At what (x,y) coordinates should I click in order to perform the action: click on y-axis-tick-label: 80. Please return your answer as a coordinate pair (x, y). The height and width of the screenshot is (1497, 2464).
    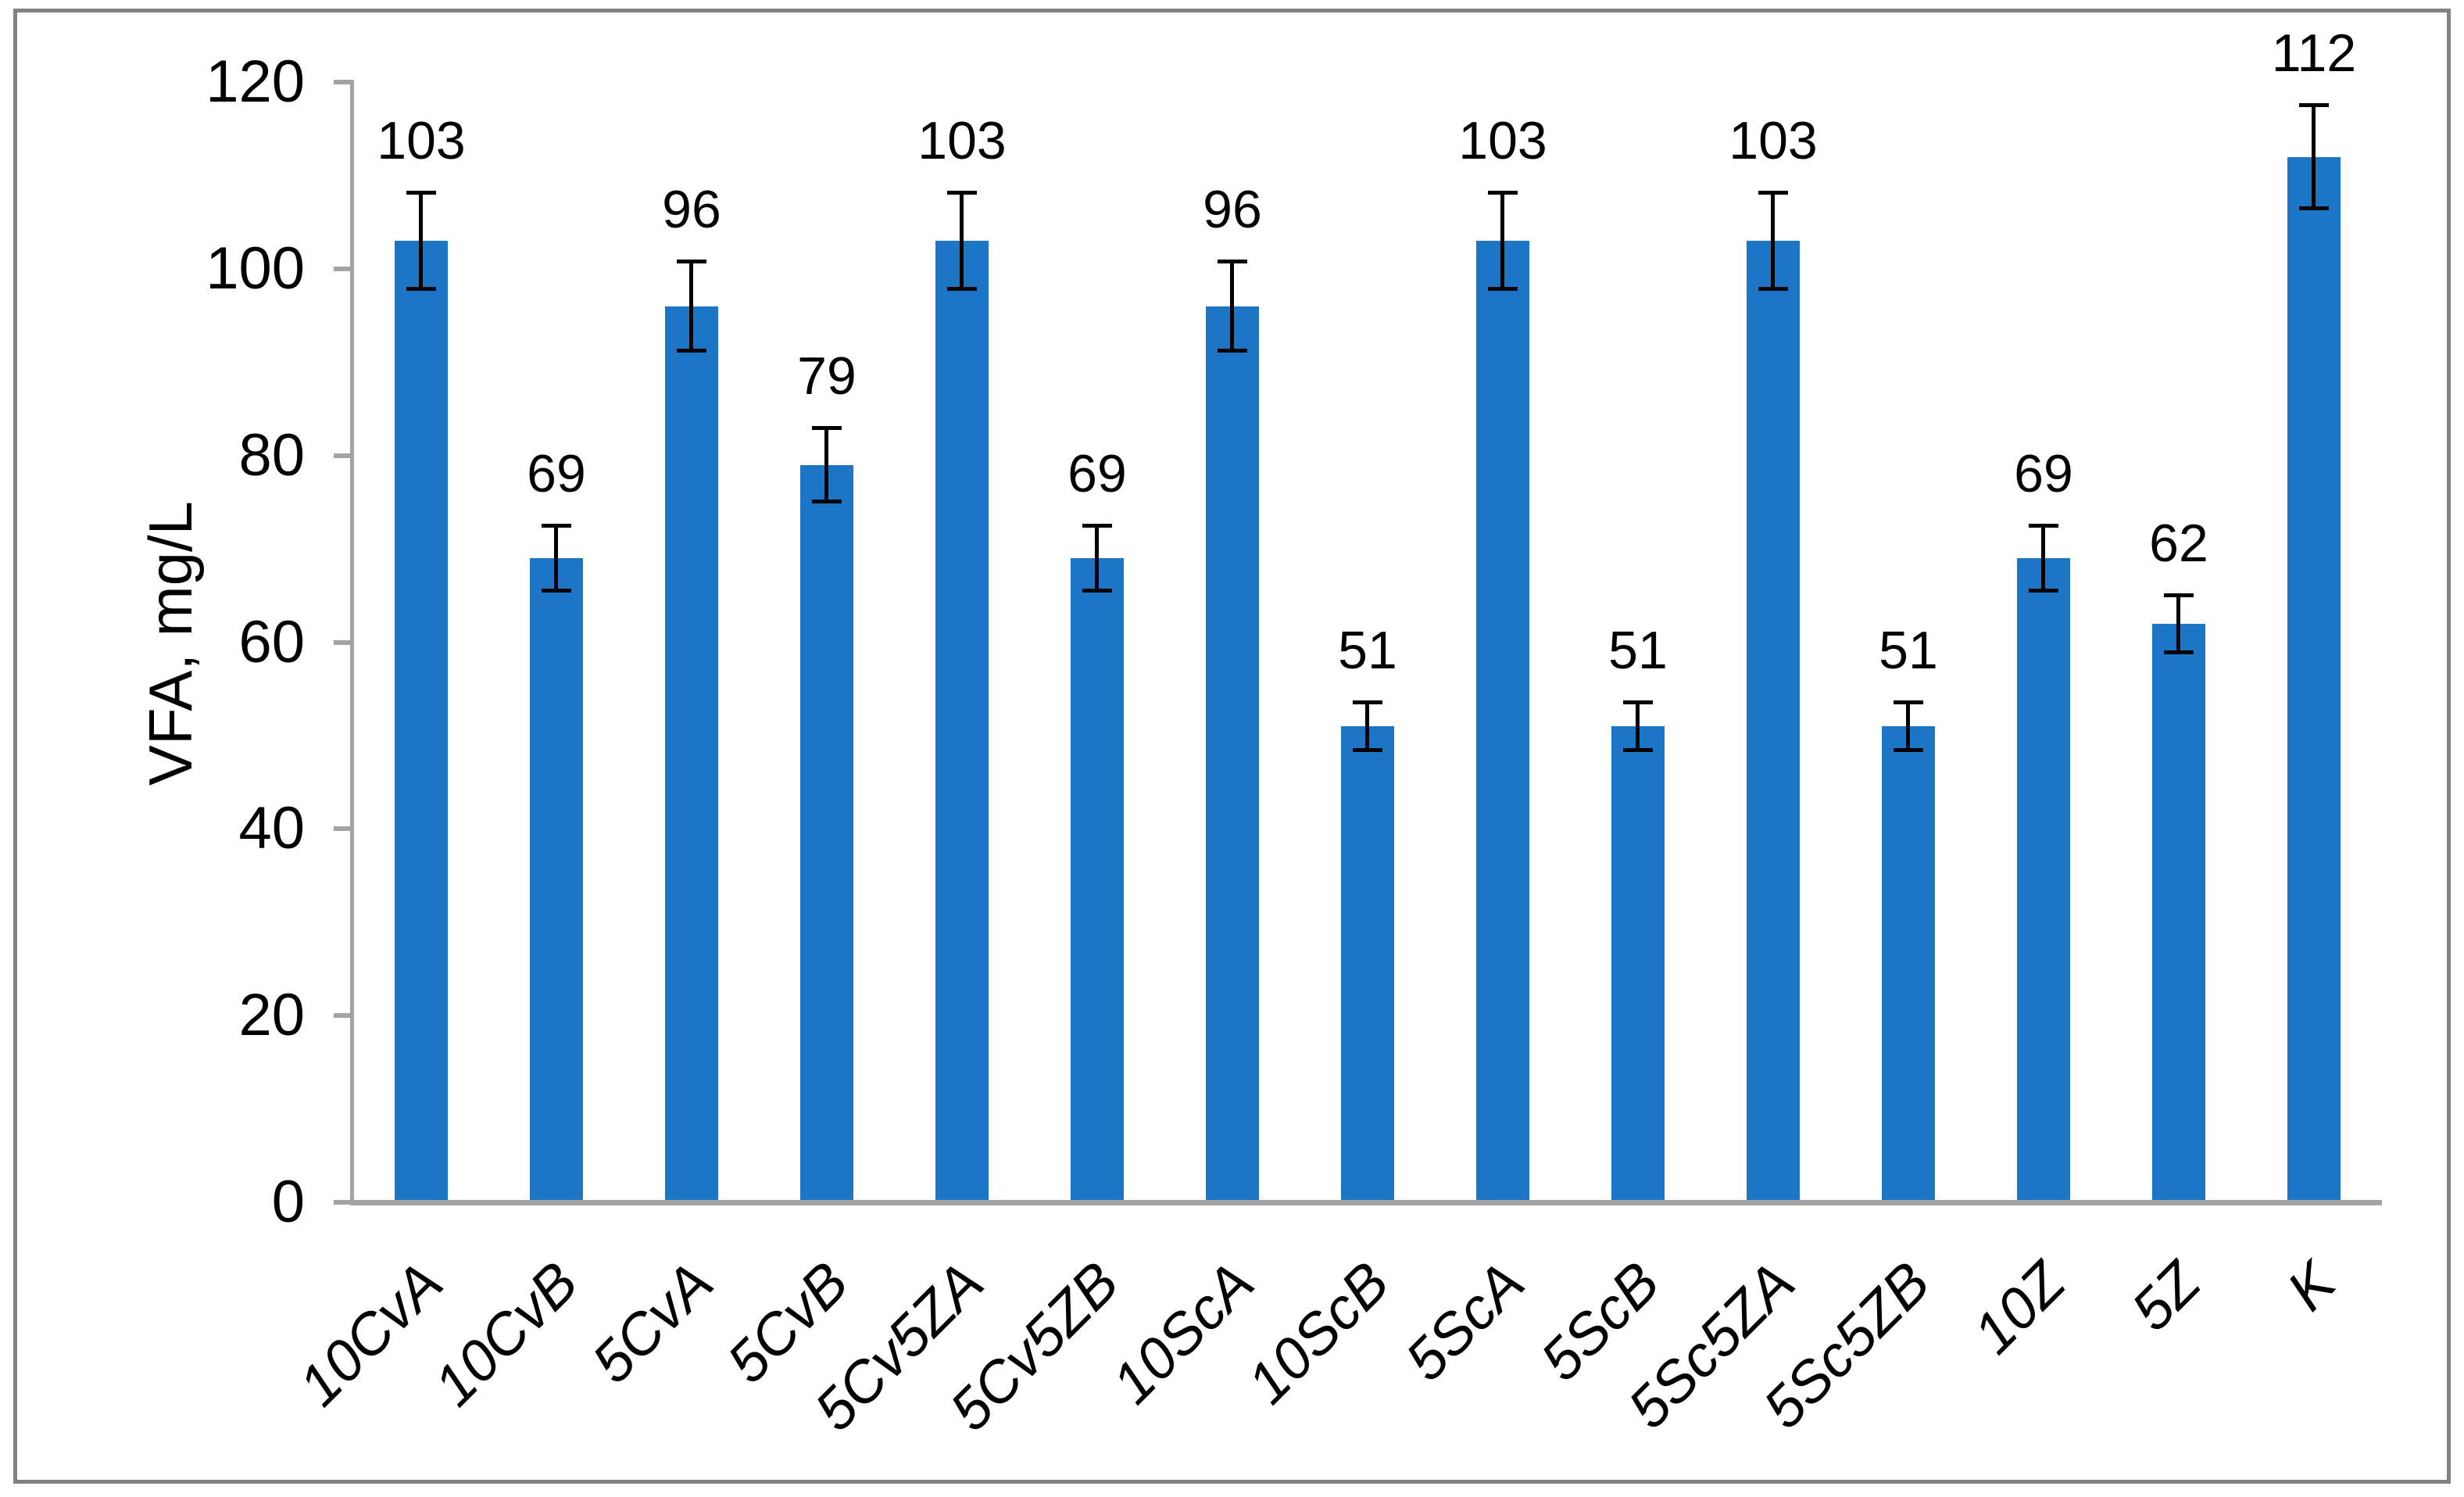
    Looking at the image, I should click on (271, 455).